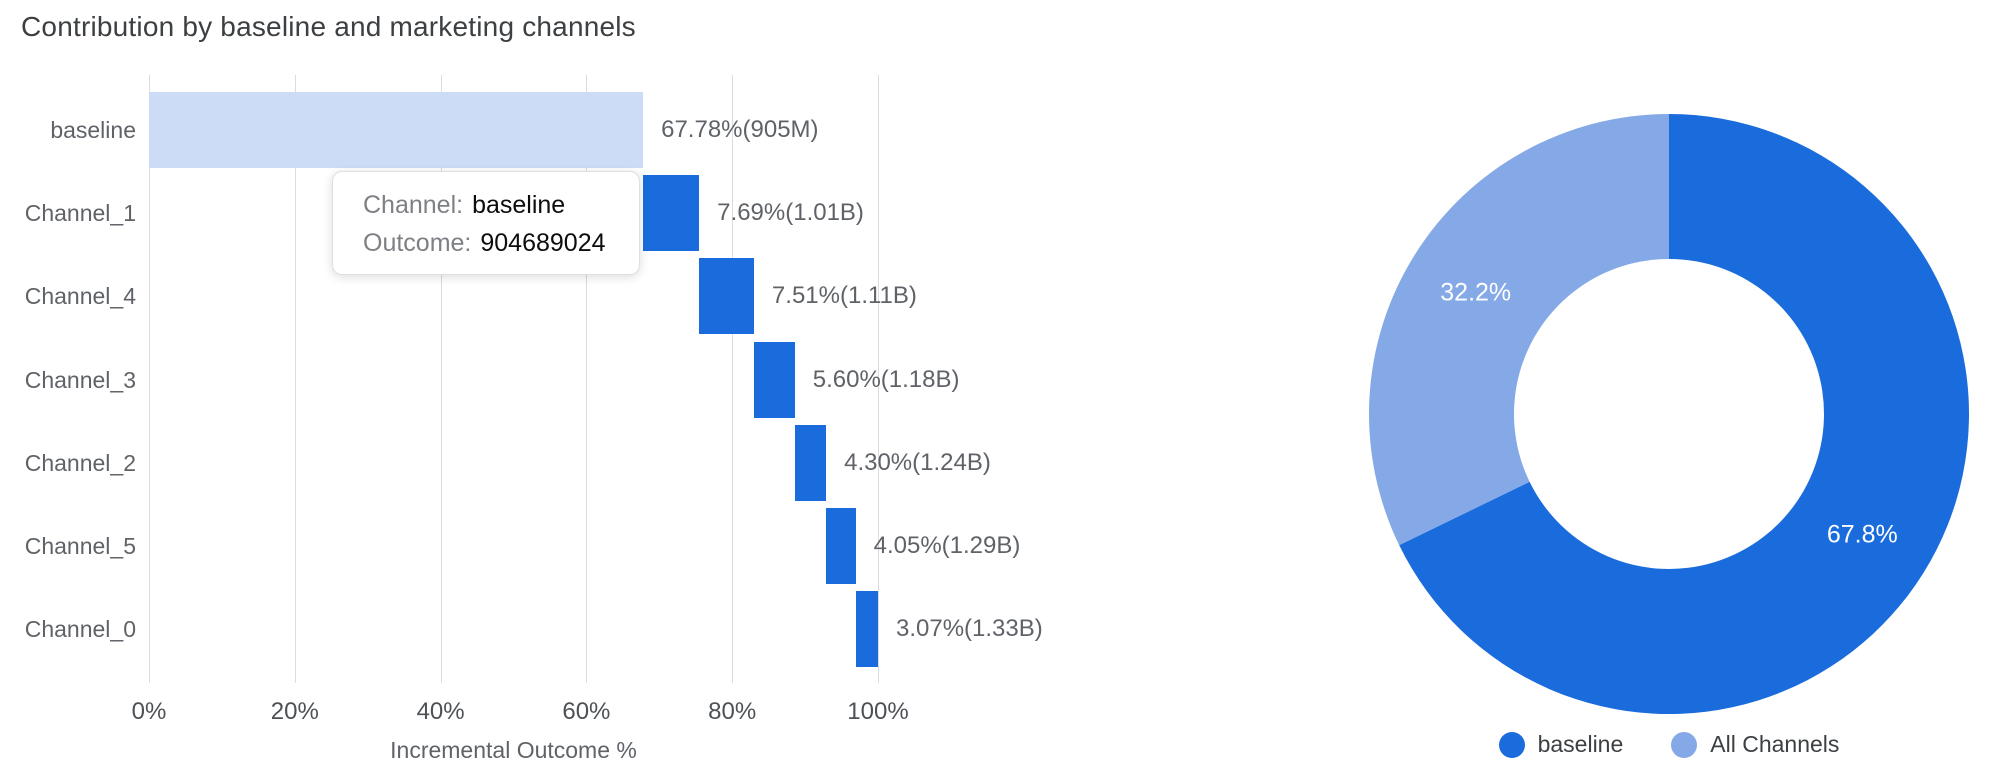  Describe the element at coordinates (732, 711) in the screenshot. I see `x-tick-label: 80%` at that location.